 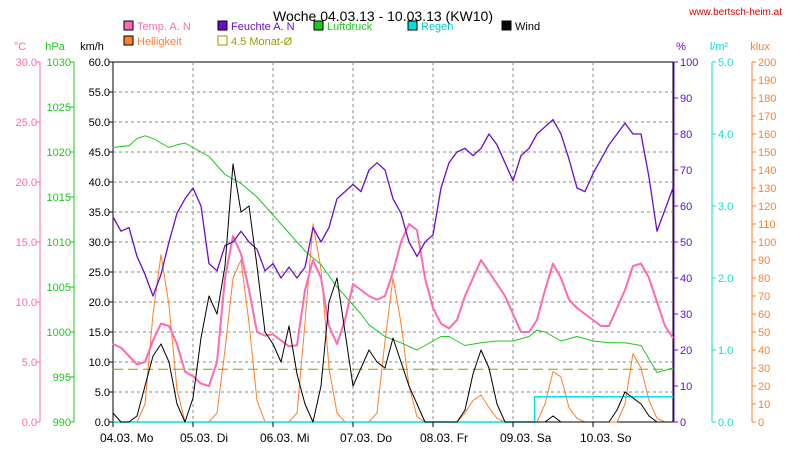 What do you see at coordinates (55, 47) in the screenshot?
I see `pressure-axis-unit: hPa` at bounding box center [55, 47].